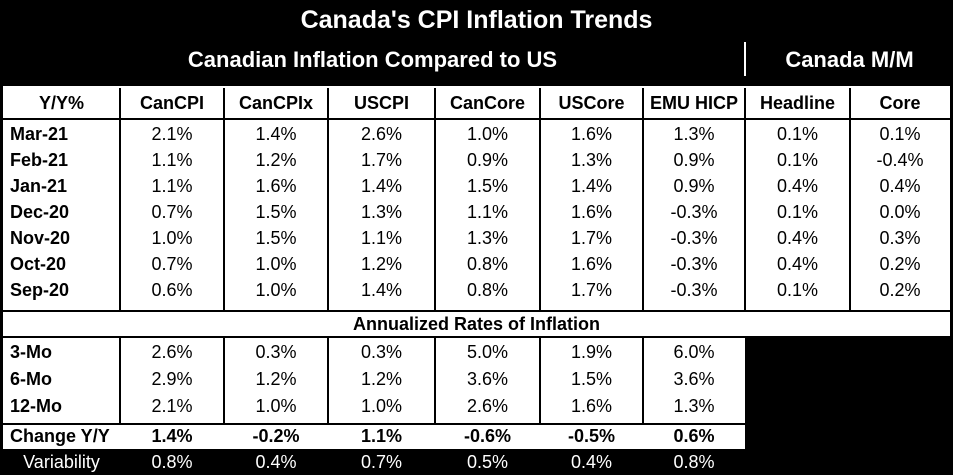 Image resolution: width=953 pixels, height=475 pixels. What do you see at coordinates (849, 59) in the screenshot?
I see `canada-mm-subheader: Canada M/M` at bounding box center [849, 59].